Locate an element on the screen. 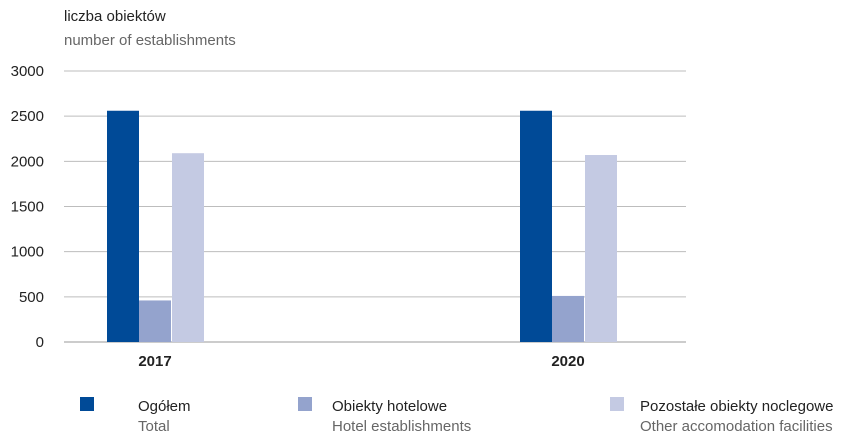 The width and height of the screenshot is (846, 437). legend-label-total-english: Total is located at coordinates (154, 426).